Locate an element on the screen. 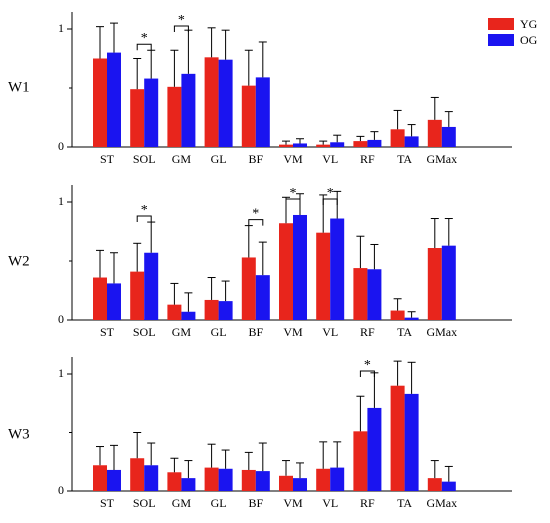 The width and height of the screenshot is (550, 523). panel-label: W3 is located at coordinates (19, 434).